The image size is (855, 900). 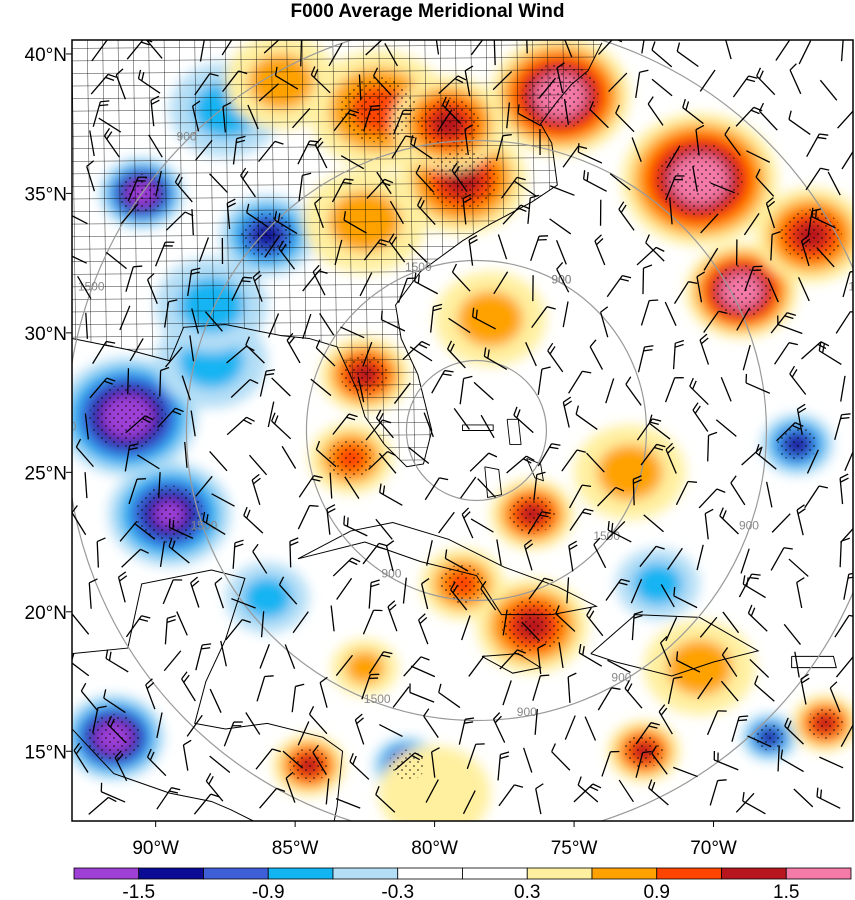 What do you see at coordinates (675, 645) in the screenshot?
I see `coastline-hispaniola` at bounding box center [675, 645].